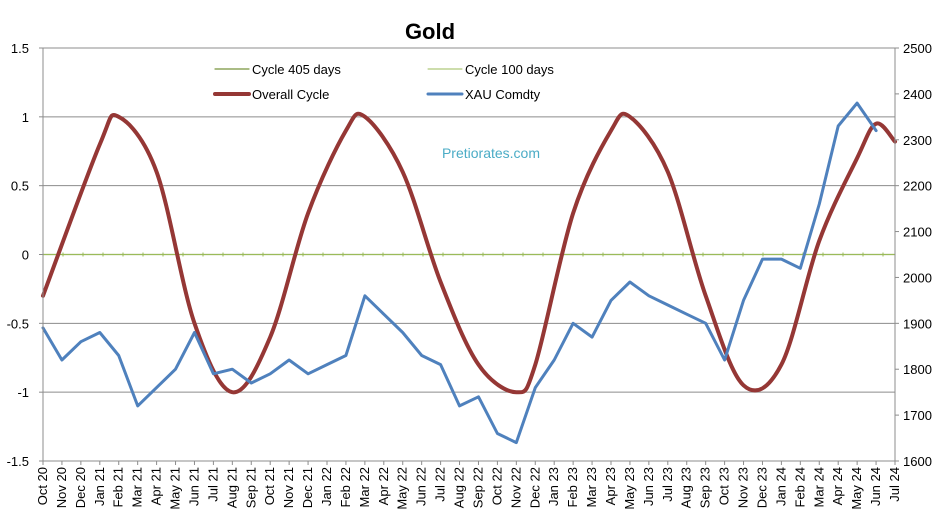 The image size is (945, 523). I want to click on x-tick-label: Oct 20, so click(42, 486).